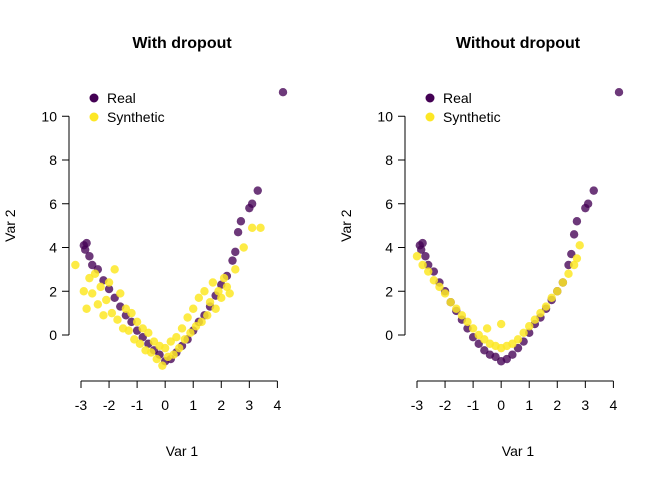 Image resolution: width=672 pixels, height=485 pixels. What do you see at coordinates (498, 297) in the screenshot?
I see `series-synthetic` at bounding box center [498, 297].